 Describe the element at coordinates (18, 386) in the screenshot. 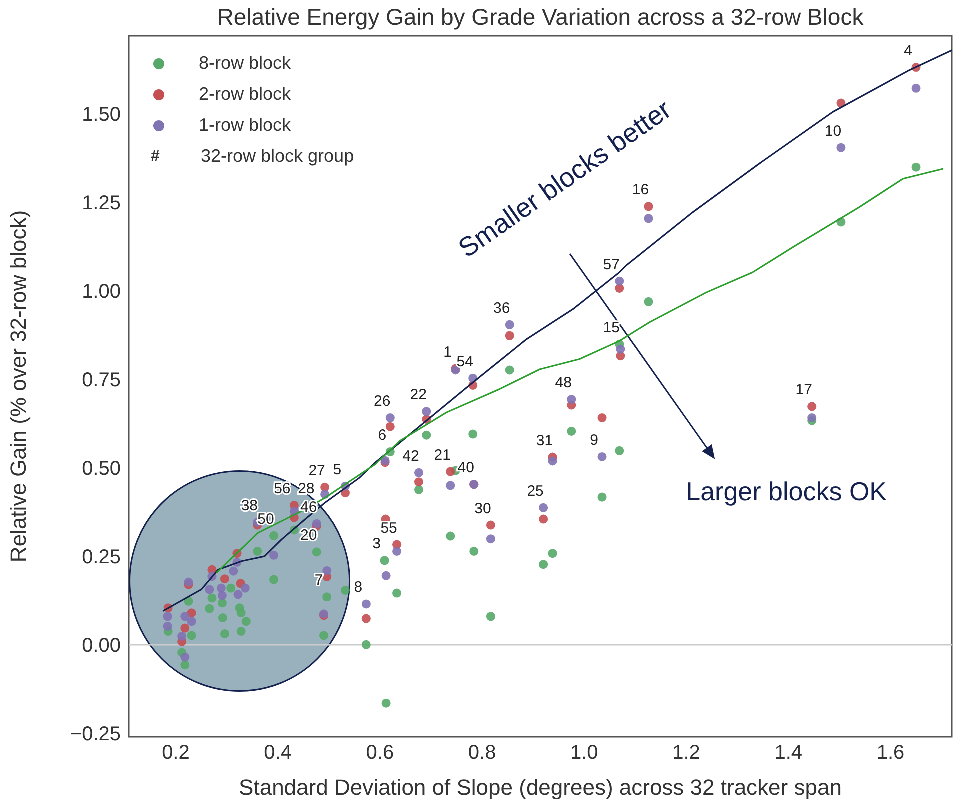

I see `y-axis-title: Relative Gain (% over 32-row block)` at that location.